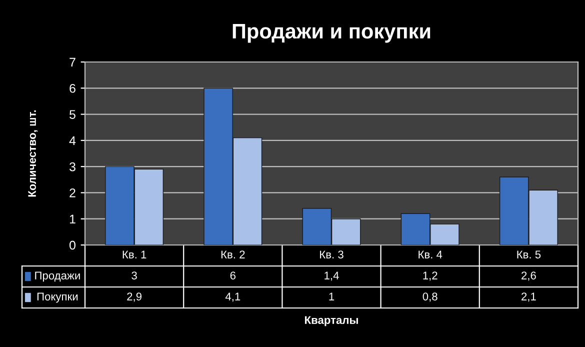 This screenshot has height=347, width=585. Describe the element at coordinates (529, 276) in the screenshot. I see `data-label: 2,6` at that location.